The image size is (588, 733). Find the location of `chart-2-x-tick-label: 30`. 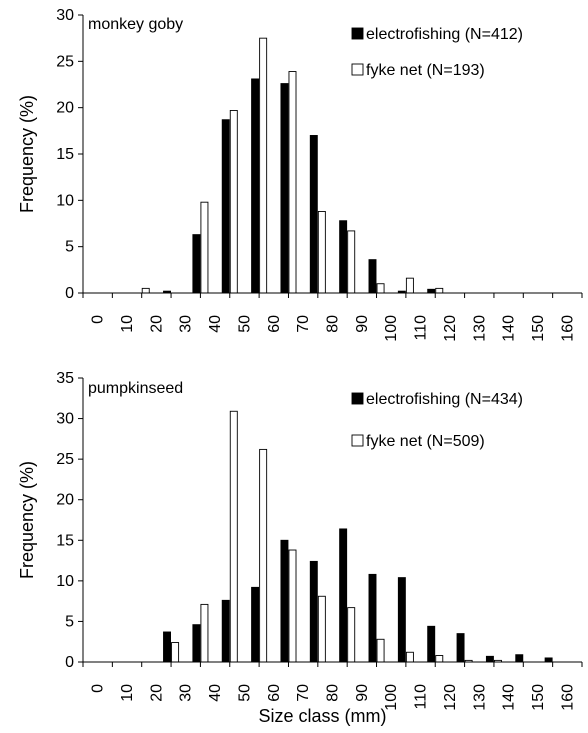

chart-2-x-tick-label: 30 is located at coordinates (186, 693).